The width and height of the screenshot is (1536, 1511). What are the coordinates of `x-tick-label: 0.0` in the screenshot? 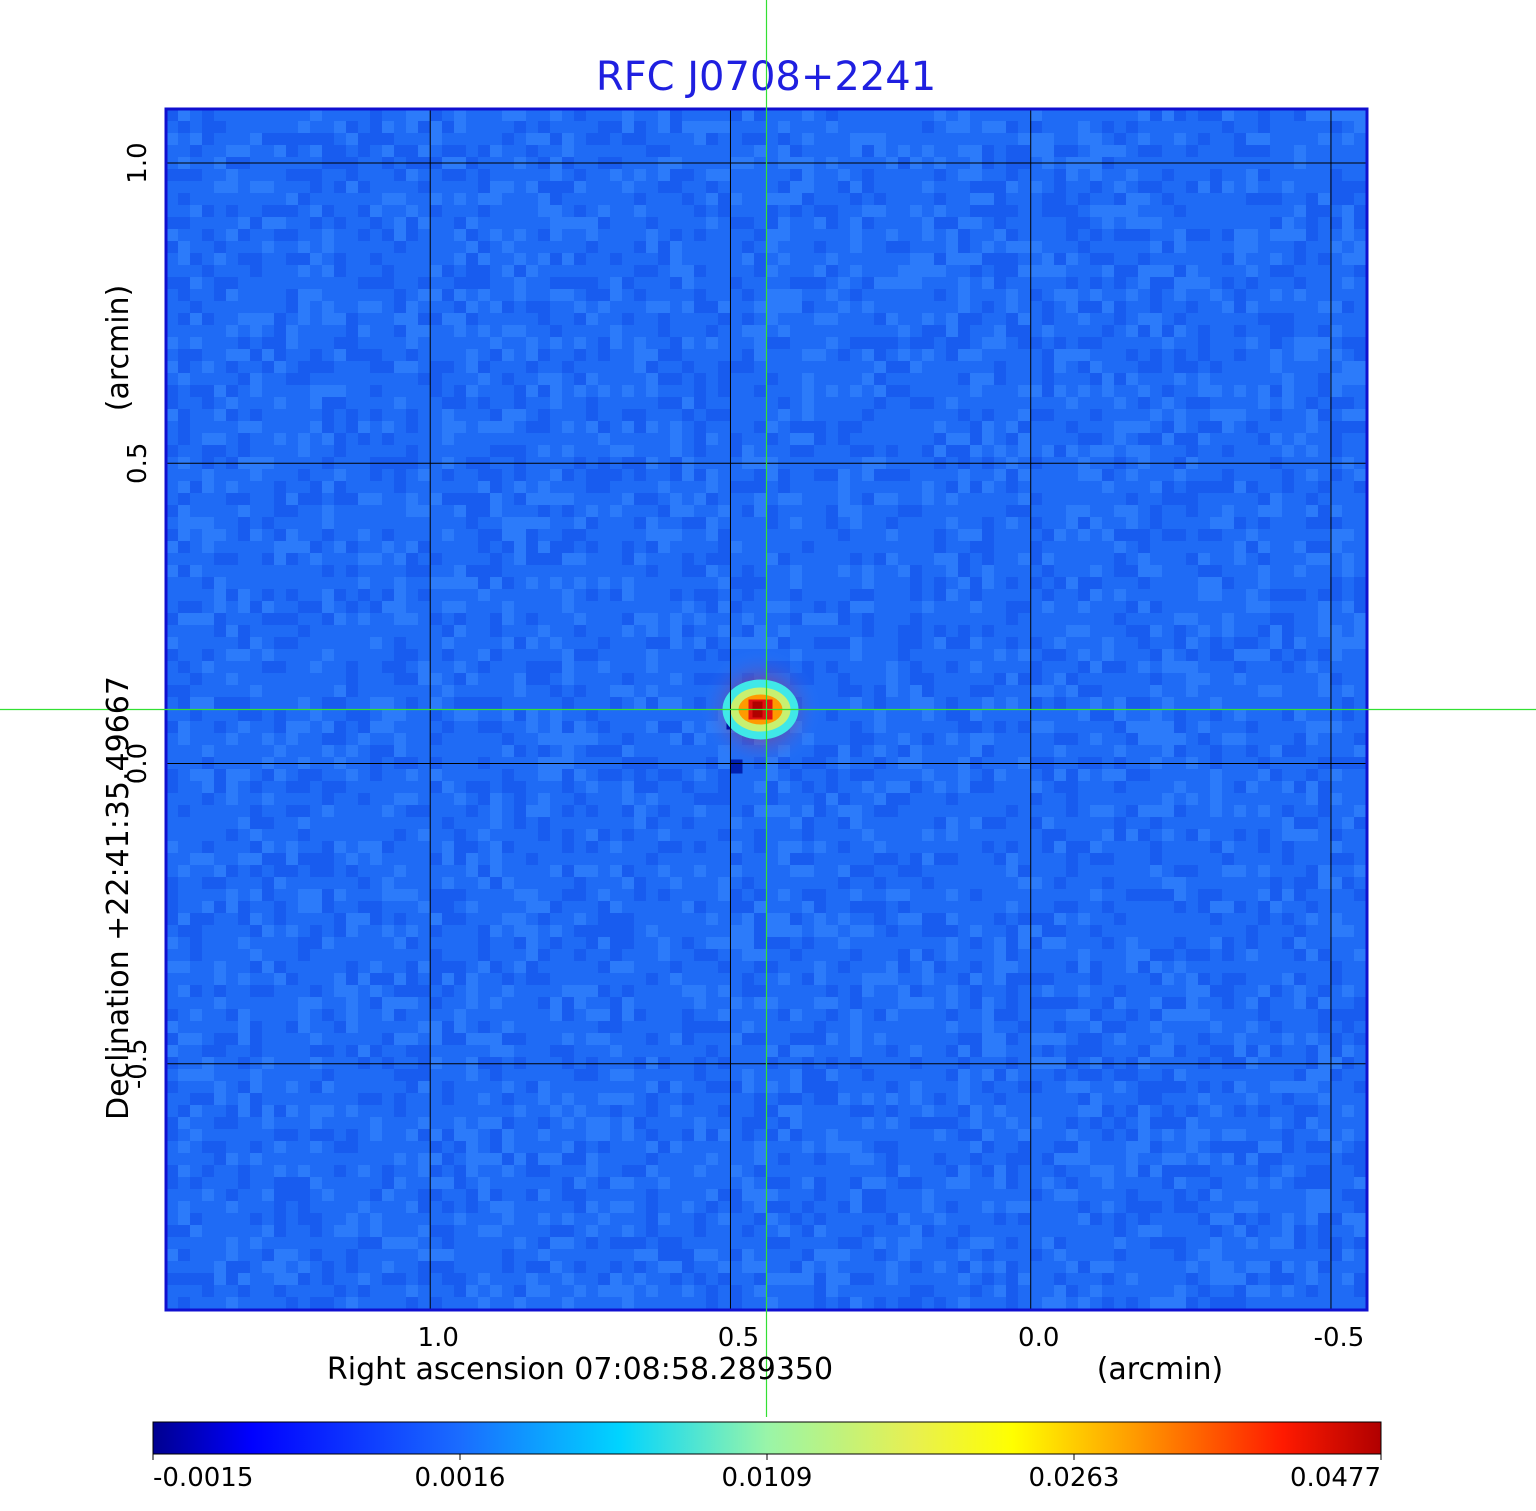 It's located at (1038, 1338).